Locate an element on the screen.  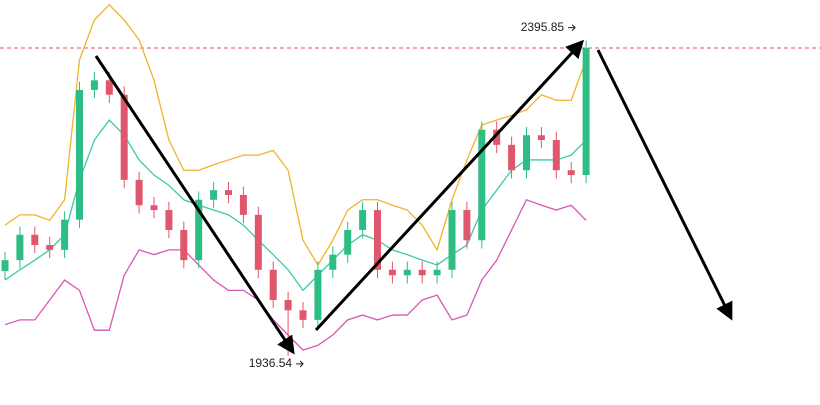
low-label: 1936.54 is located at coordinates (271, 363).